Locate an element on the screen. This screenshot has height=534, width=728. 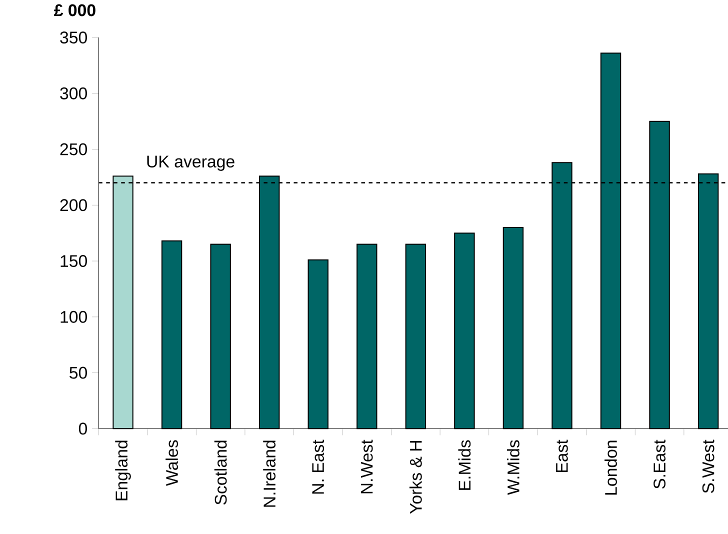
y-axis-title: £ 000 is located at coordinates (75, 10).